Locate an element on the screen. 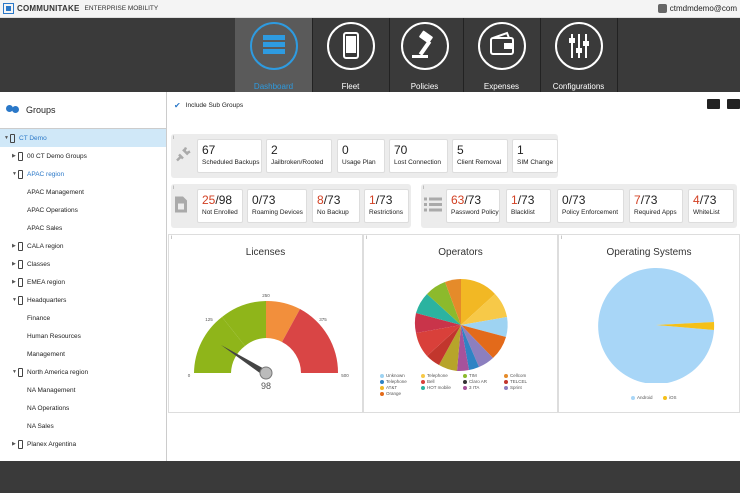 The image size is (740, 493). legend-item-ios: iOS is located at coordinates (670, 397).